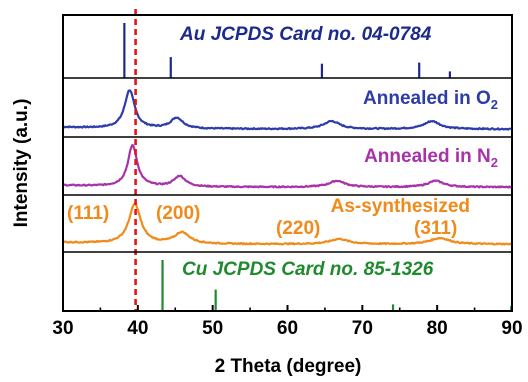  Describe the element at coordinates (494, 162) in the screenshot. I see `n2-label-subscript: 2` at that location.